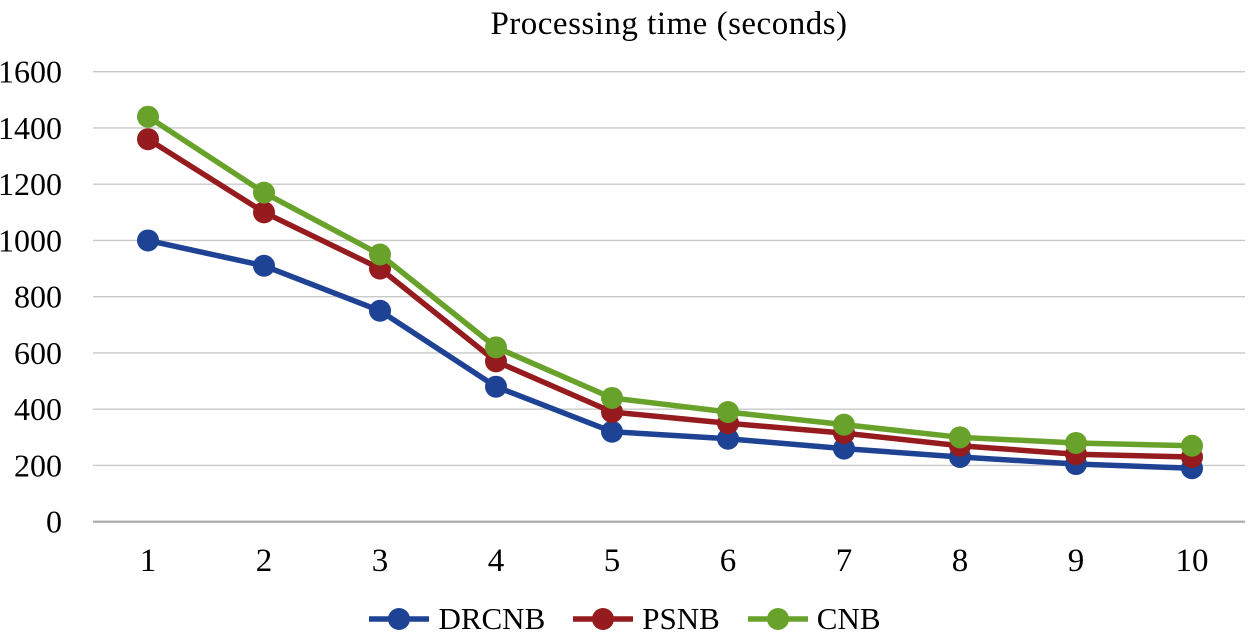 Image resolution: width=1250 pixels, height=644 pixels. Describe the element at coordinates (492, 618) in the screenshot. I see `legend-label: DRCNB` at that location.